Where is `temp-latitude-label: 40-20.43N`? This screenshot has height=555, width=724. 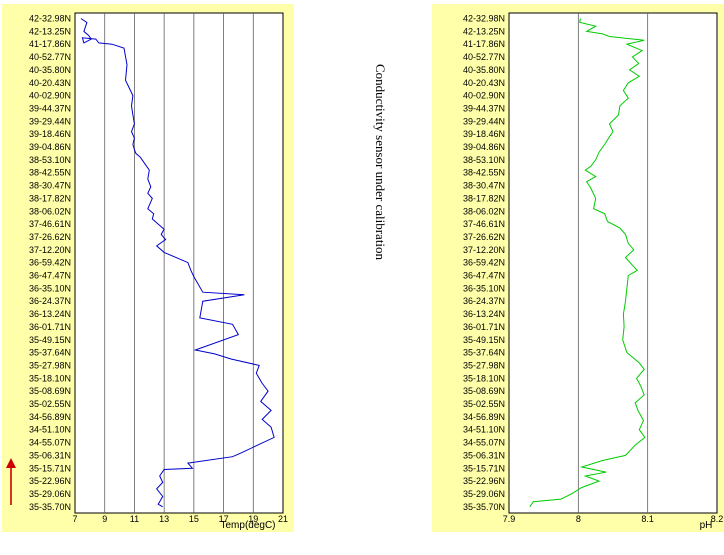 temp-latitude-label: 40-20.43N is located at coordinates (50, 83).